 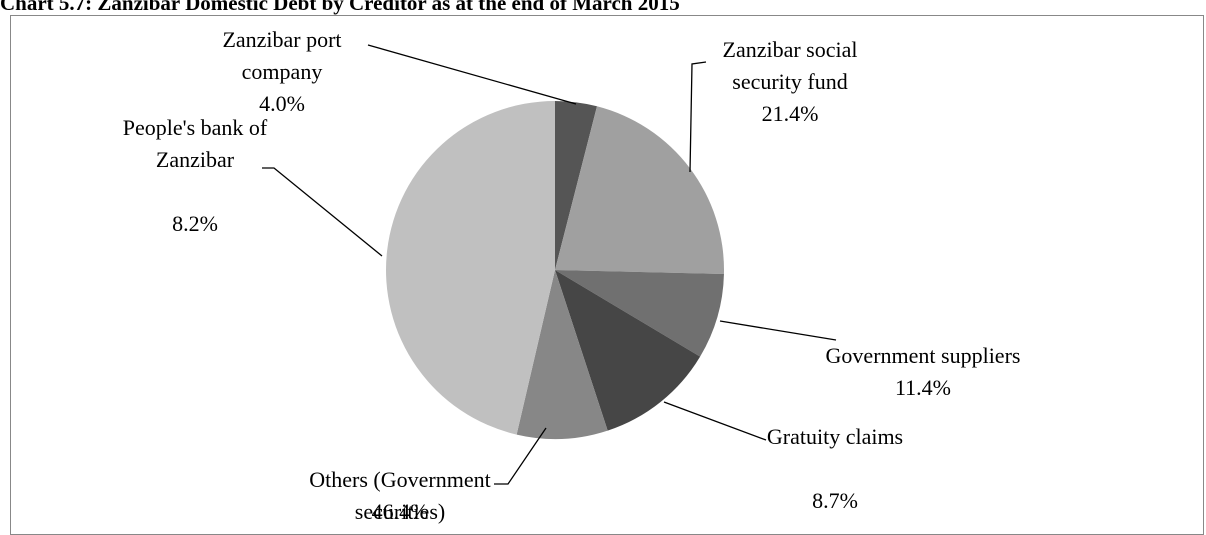 I want to click on slice-label: Zanzibar port company, so click(x=282, y=55).